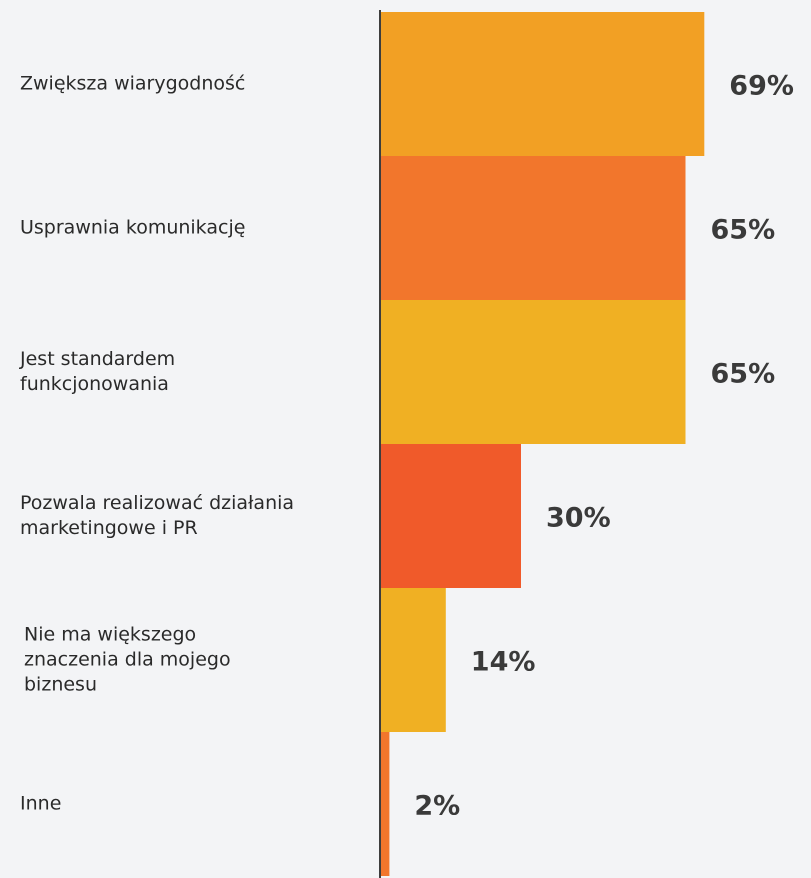 This screenshot has width=811, height=878. I want to click on value-label: 30%, so click(578, 518).